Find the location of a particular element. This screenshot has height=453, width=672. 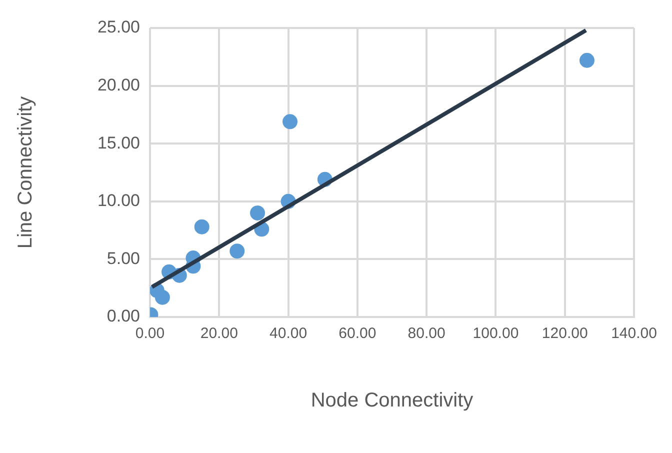

y-tick-label: 5.00 is located at coordinates (123, 258).